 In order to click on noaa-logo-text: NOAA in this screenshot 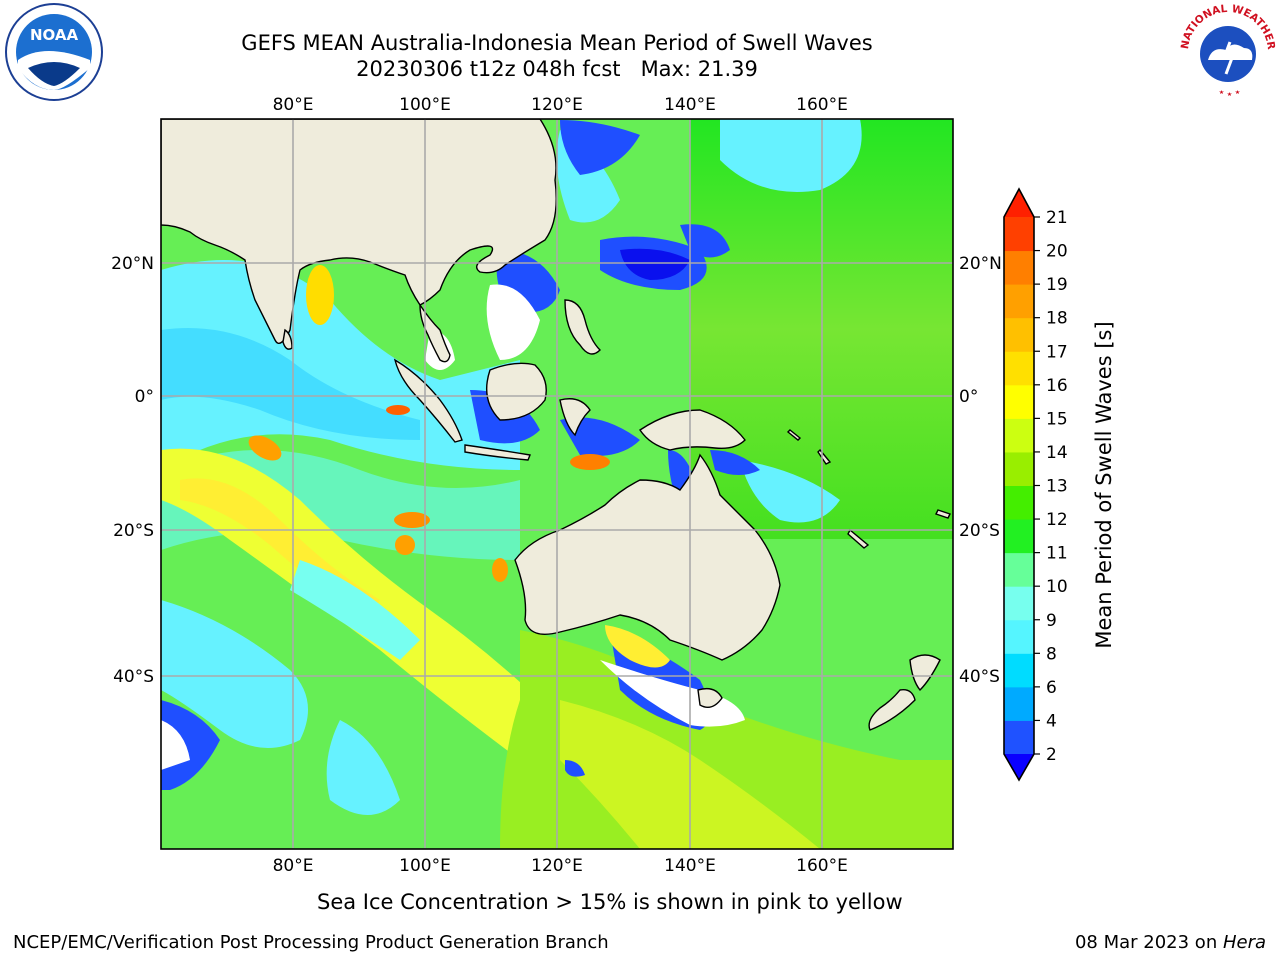, I will do `click(54, 35)`.